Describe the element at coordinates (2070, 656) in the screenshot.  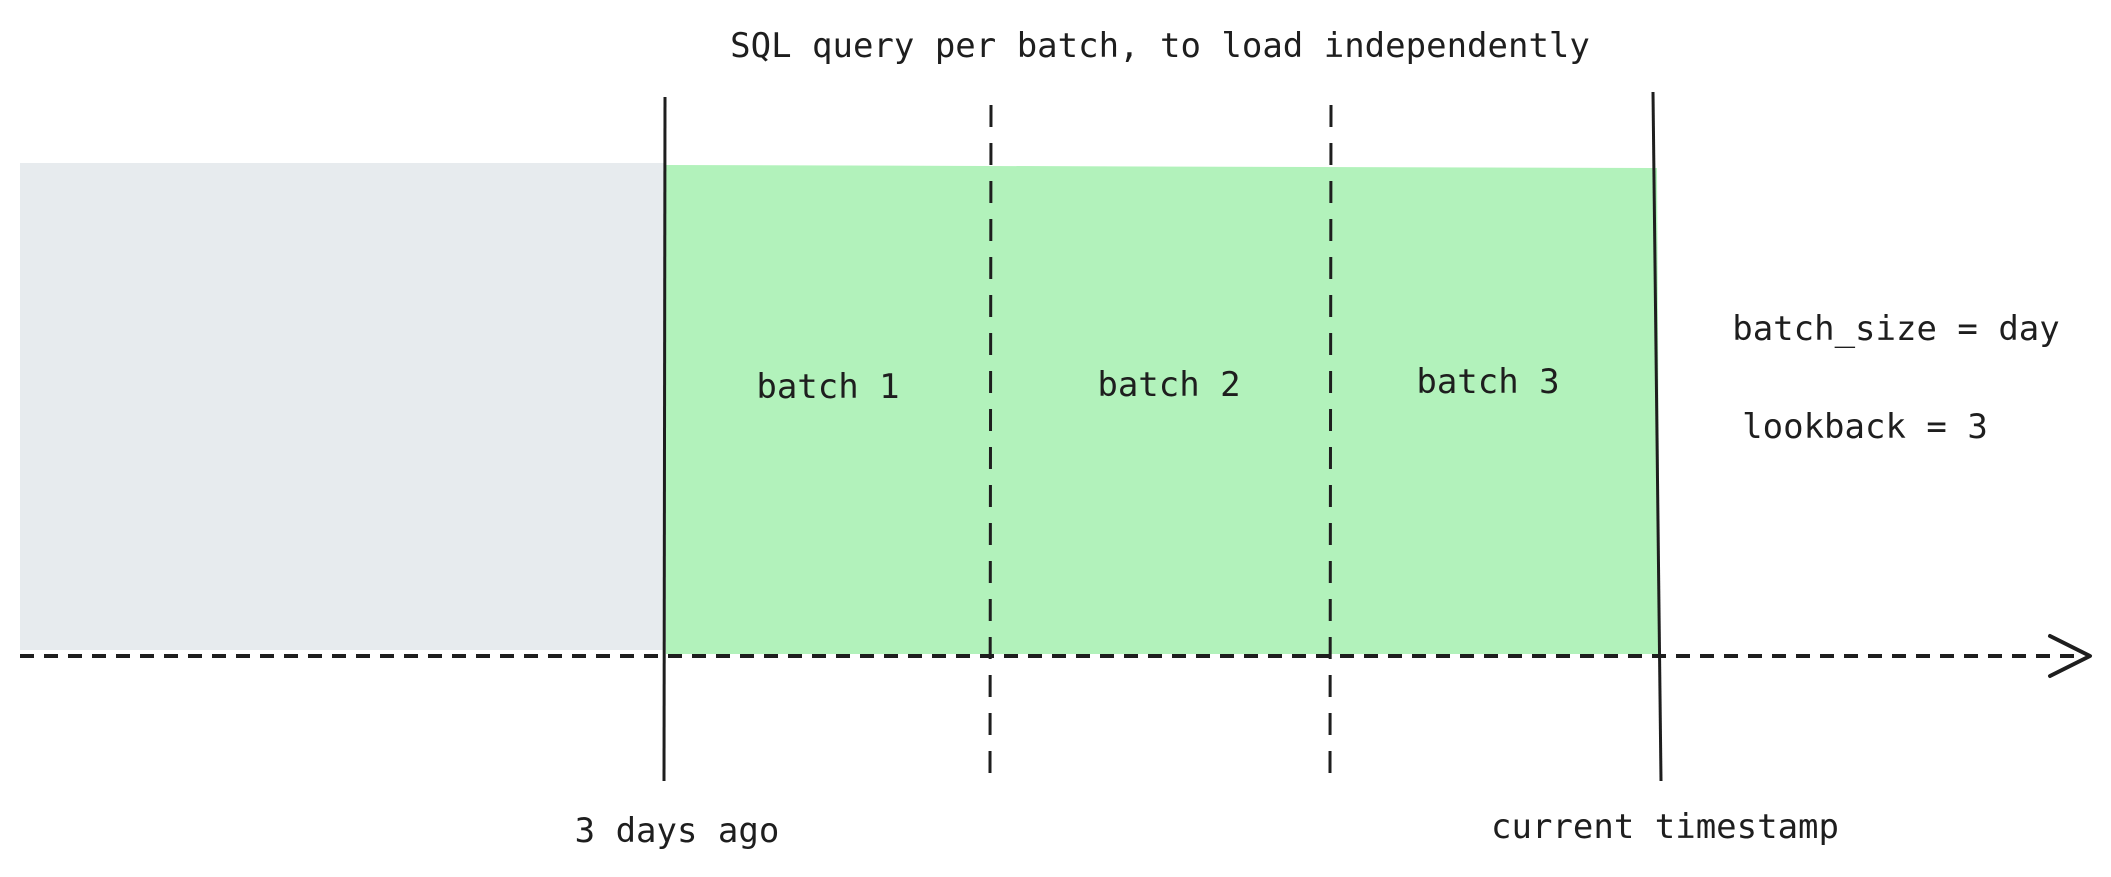
I see `arrow-head-icon` at that location.